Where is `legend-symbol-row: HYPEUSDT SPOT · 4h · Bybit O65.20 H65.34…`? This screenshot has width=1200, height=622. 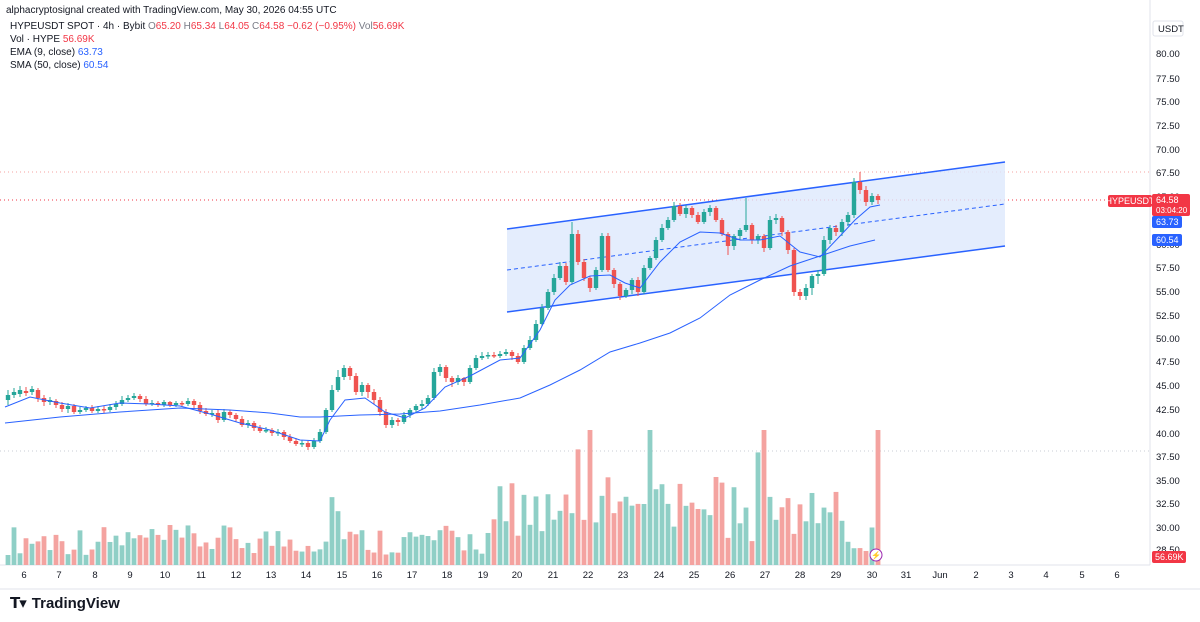
legend-symbol-row: HYPEUSDT SPOT · 4h · Bybit O65.20 H65.34… is located at coordinates (207, 26).